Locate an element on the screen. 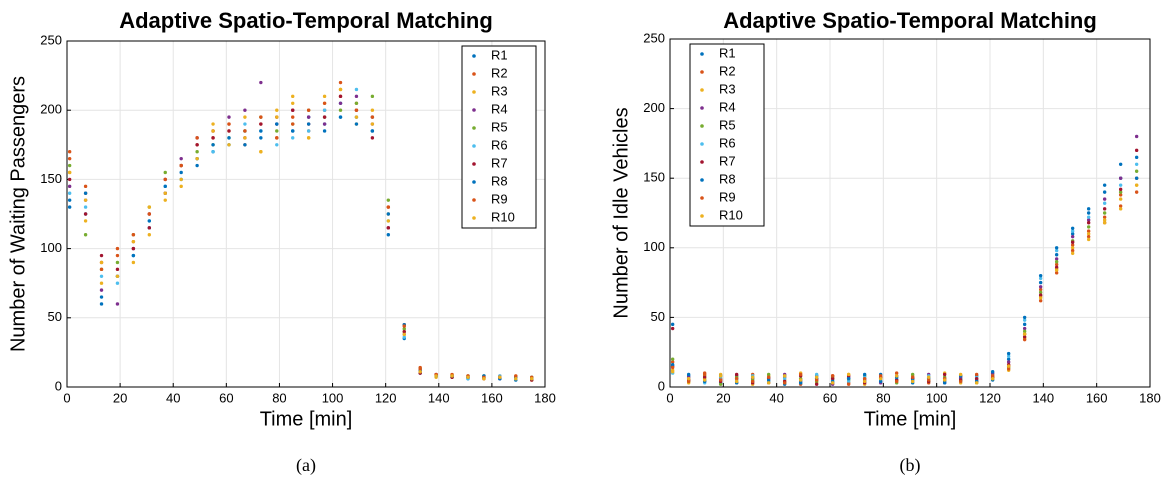 The height and width of the screenshot is (485, 1173). x-tick-label: 120 is located at coordinates (386, 397).